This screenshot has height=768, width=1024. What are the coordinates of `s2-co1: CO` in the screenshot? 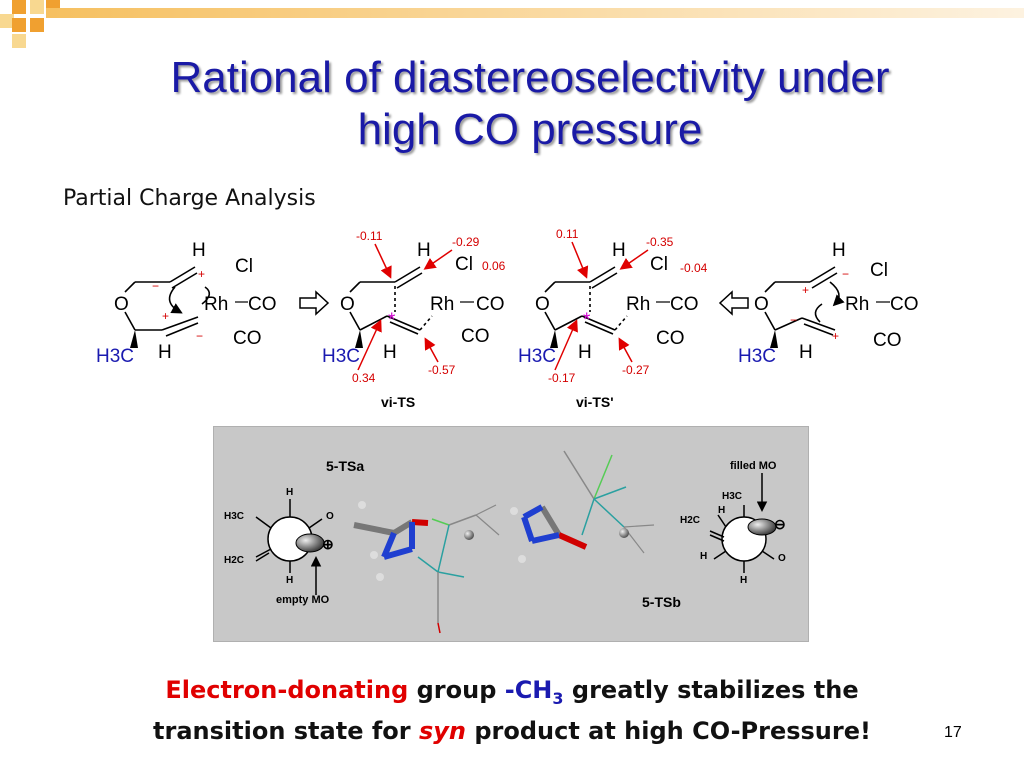 It's located at (490, 304).